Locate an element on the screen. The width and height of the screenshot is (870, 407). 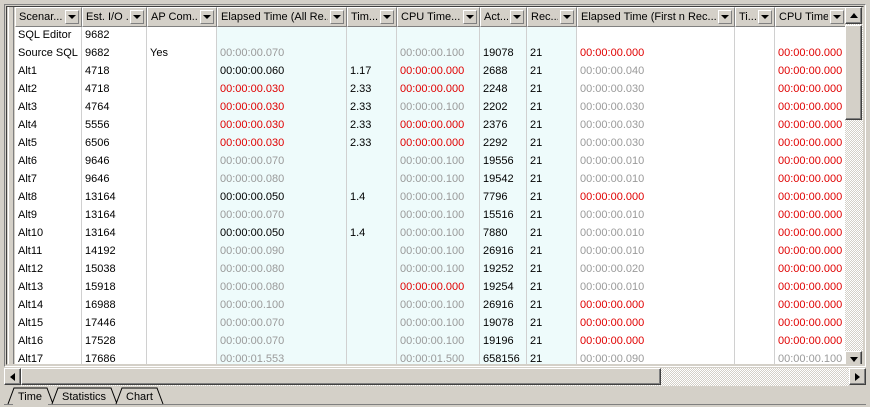
cell-scenario: Alt16 is located at coordinates (48, 342).